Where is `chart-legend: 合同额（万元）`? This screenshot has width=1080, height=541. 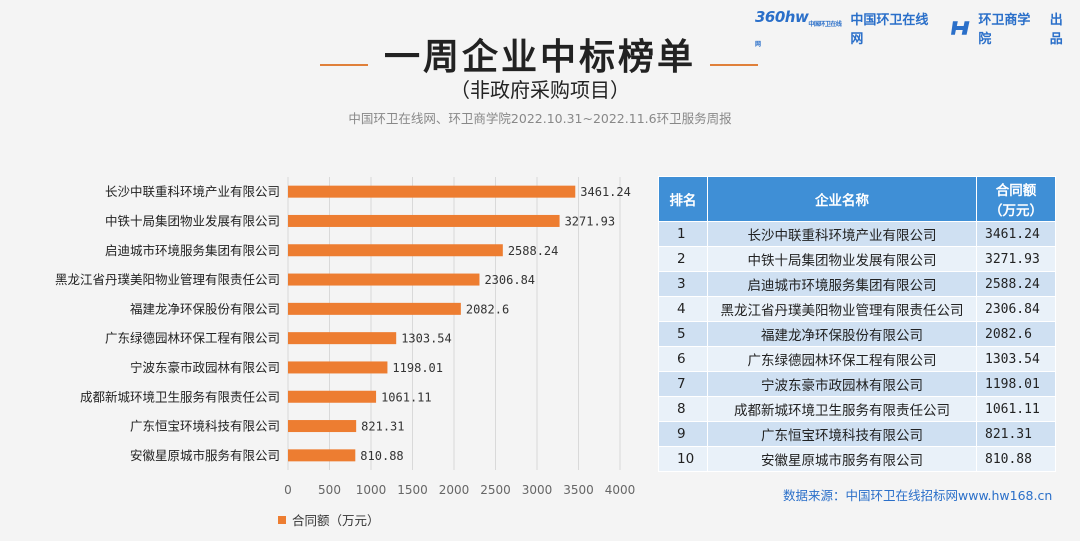
chart-legend: 合同额（万元） is located at coordinates (329, 519).